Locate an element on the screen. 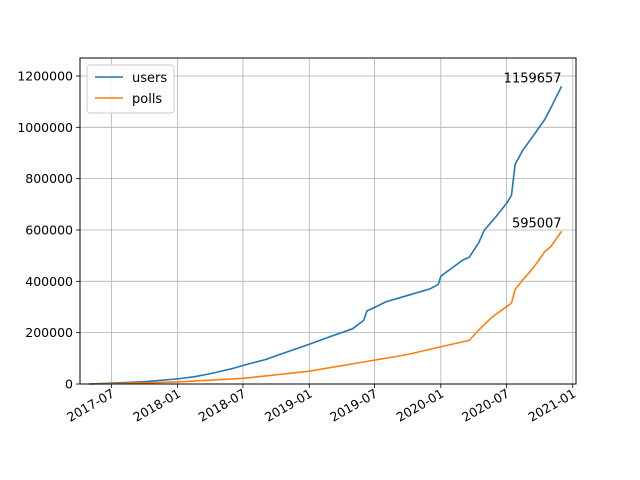 The height and width of the screenshot is (480, 640). annotations: 1159657 595007 is located at coordinates (533, 151).